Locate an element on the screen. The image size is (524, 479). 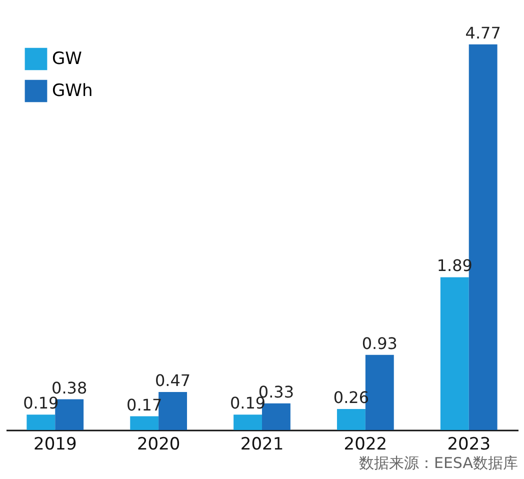
source-note: 数据来源：EESA数据库 is located at coordinates (438, 463).